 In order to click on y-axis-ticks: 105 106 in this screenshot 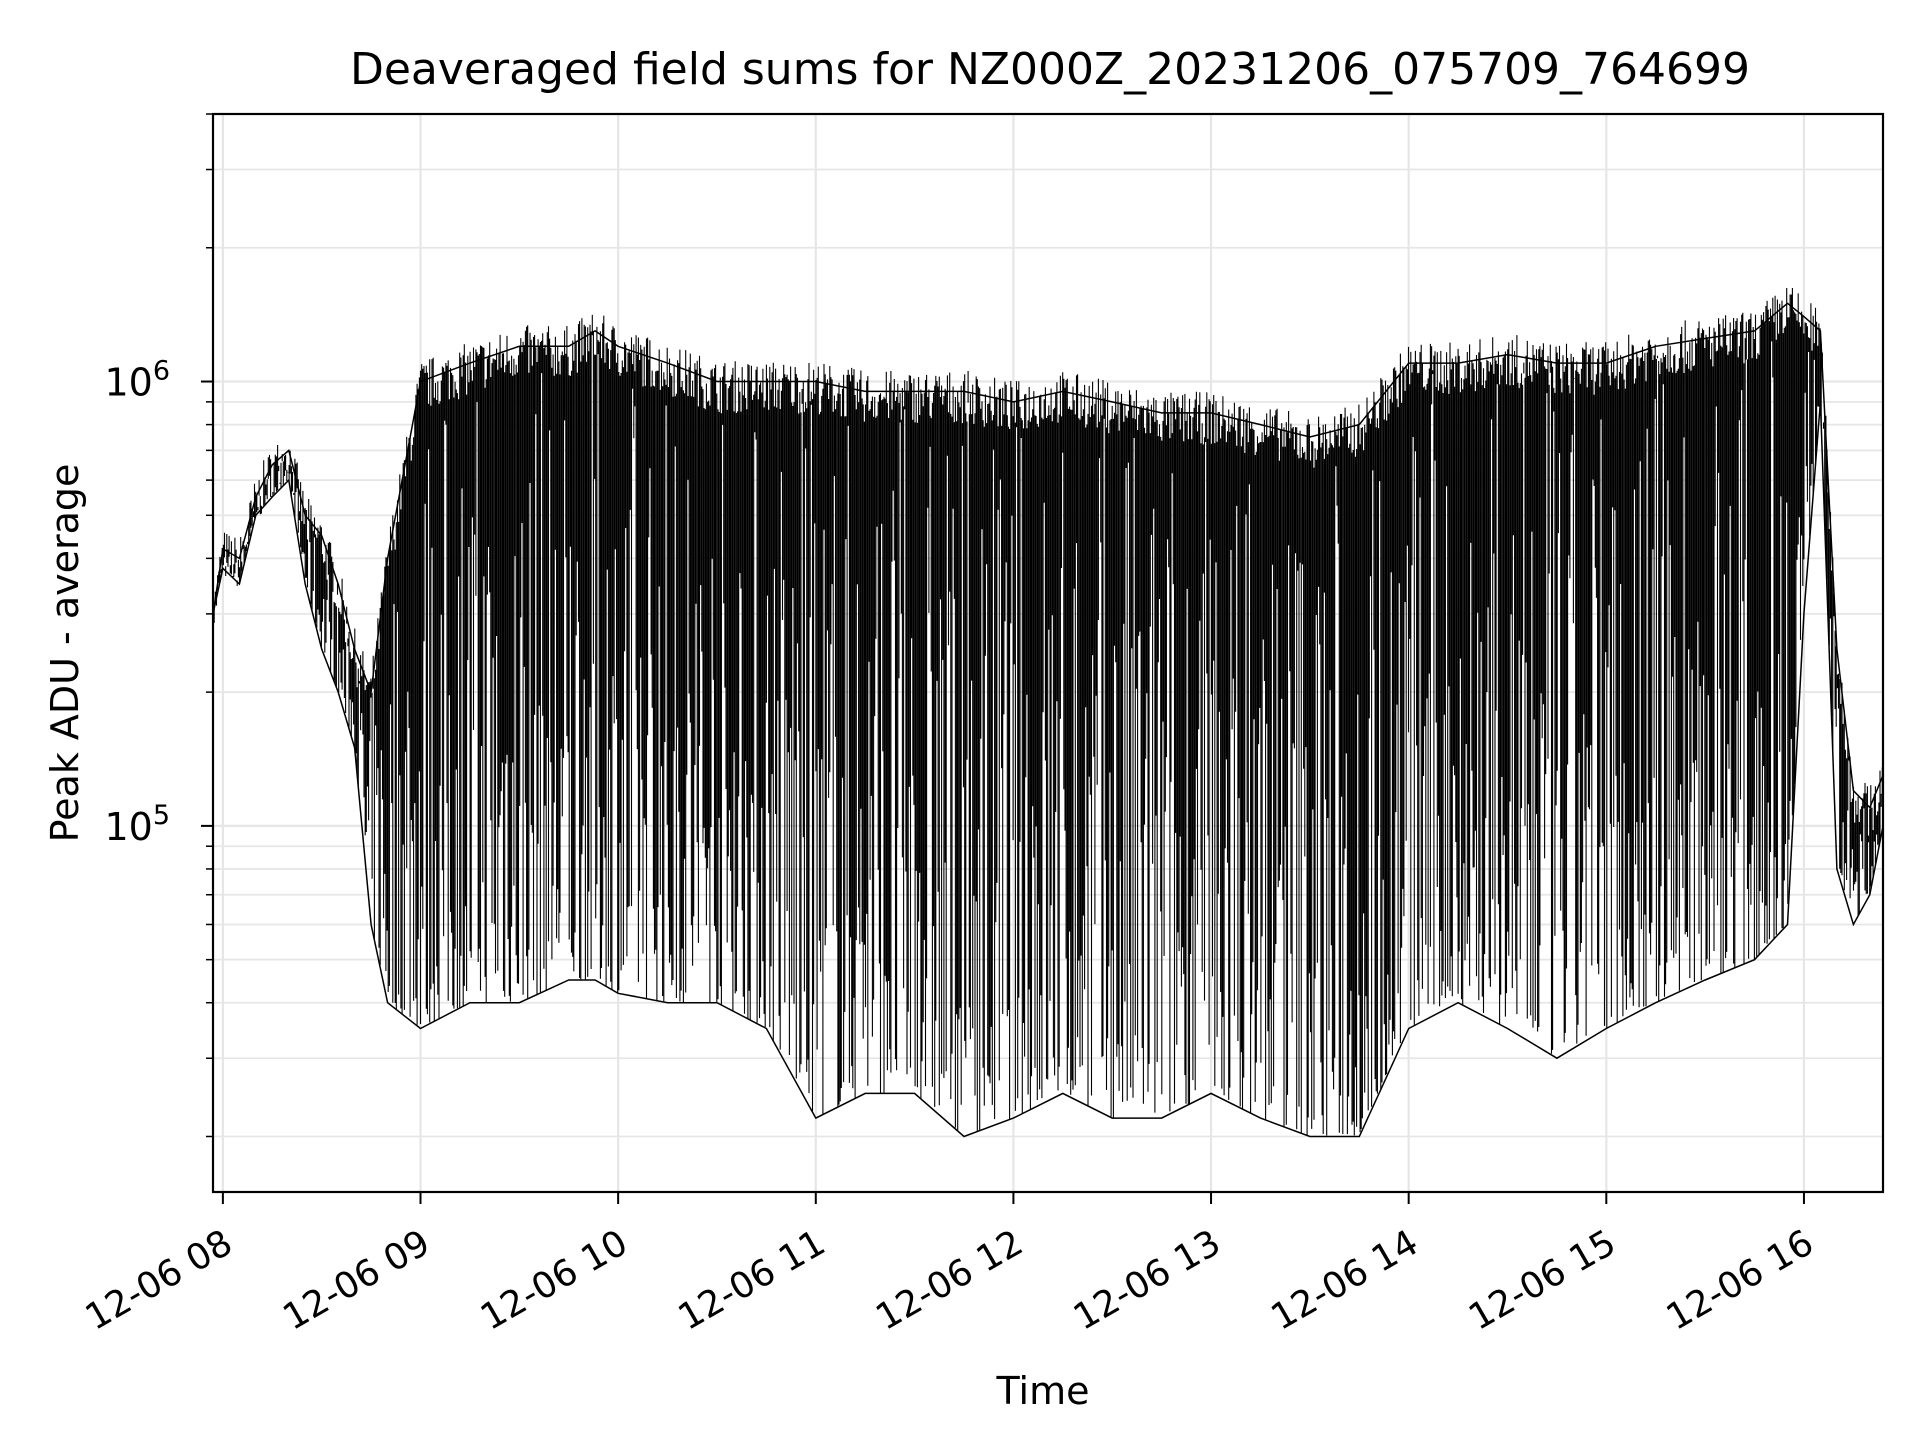, I will do `click(158, 625)`.